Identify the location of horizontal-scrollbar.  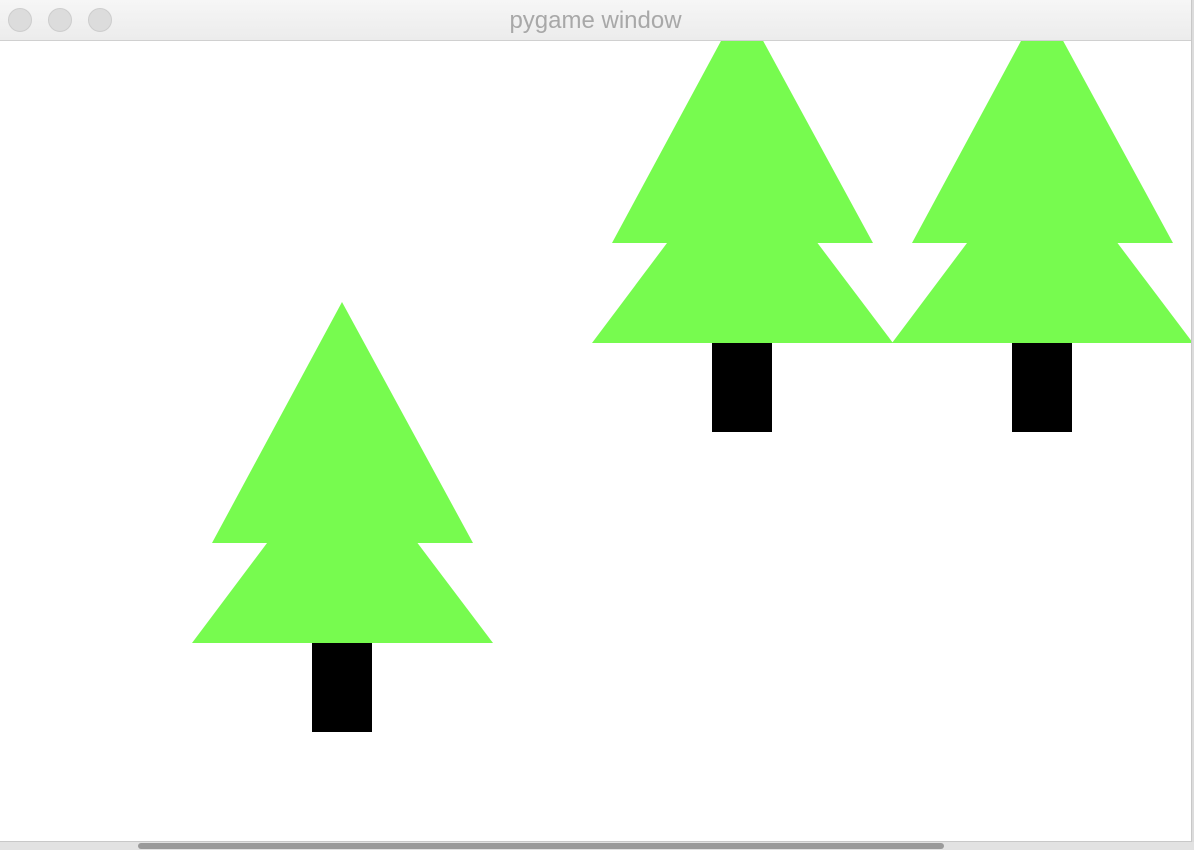
(541, 846).